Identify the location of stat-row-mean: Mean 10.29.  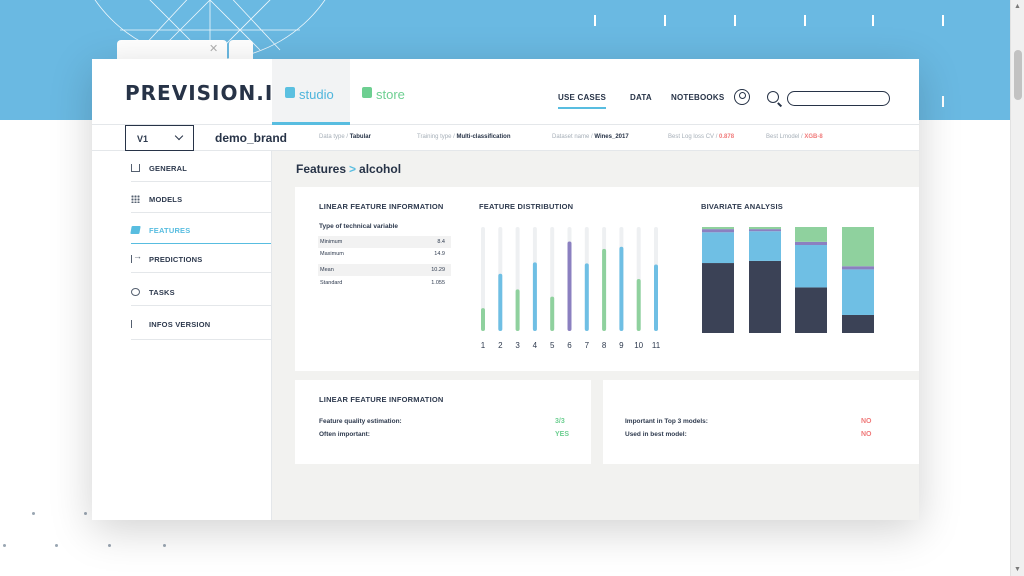
(384, 270).